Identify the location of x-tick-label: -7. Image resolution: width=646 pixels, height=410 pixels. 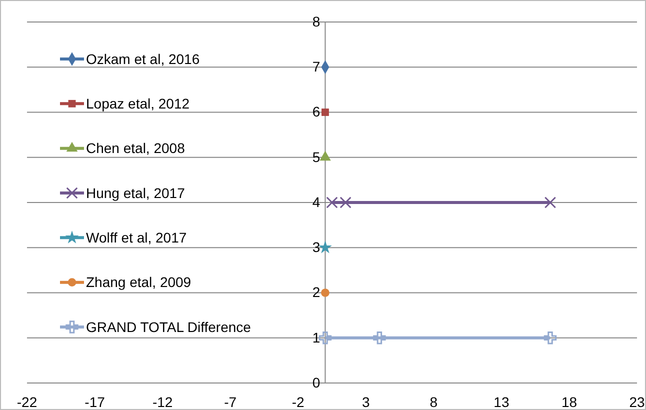
(230, 402).